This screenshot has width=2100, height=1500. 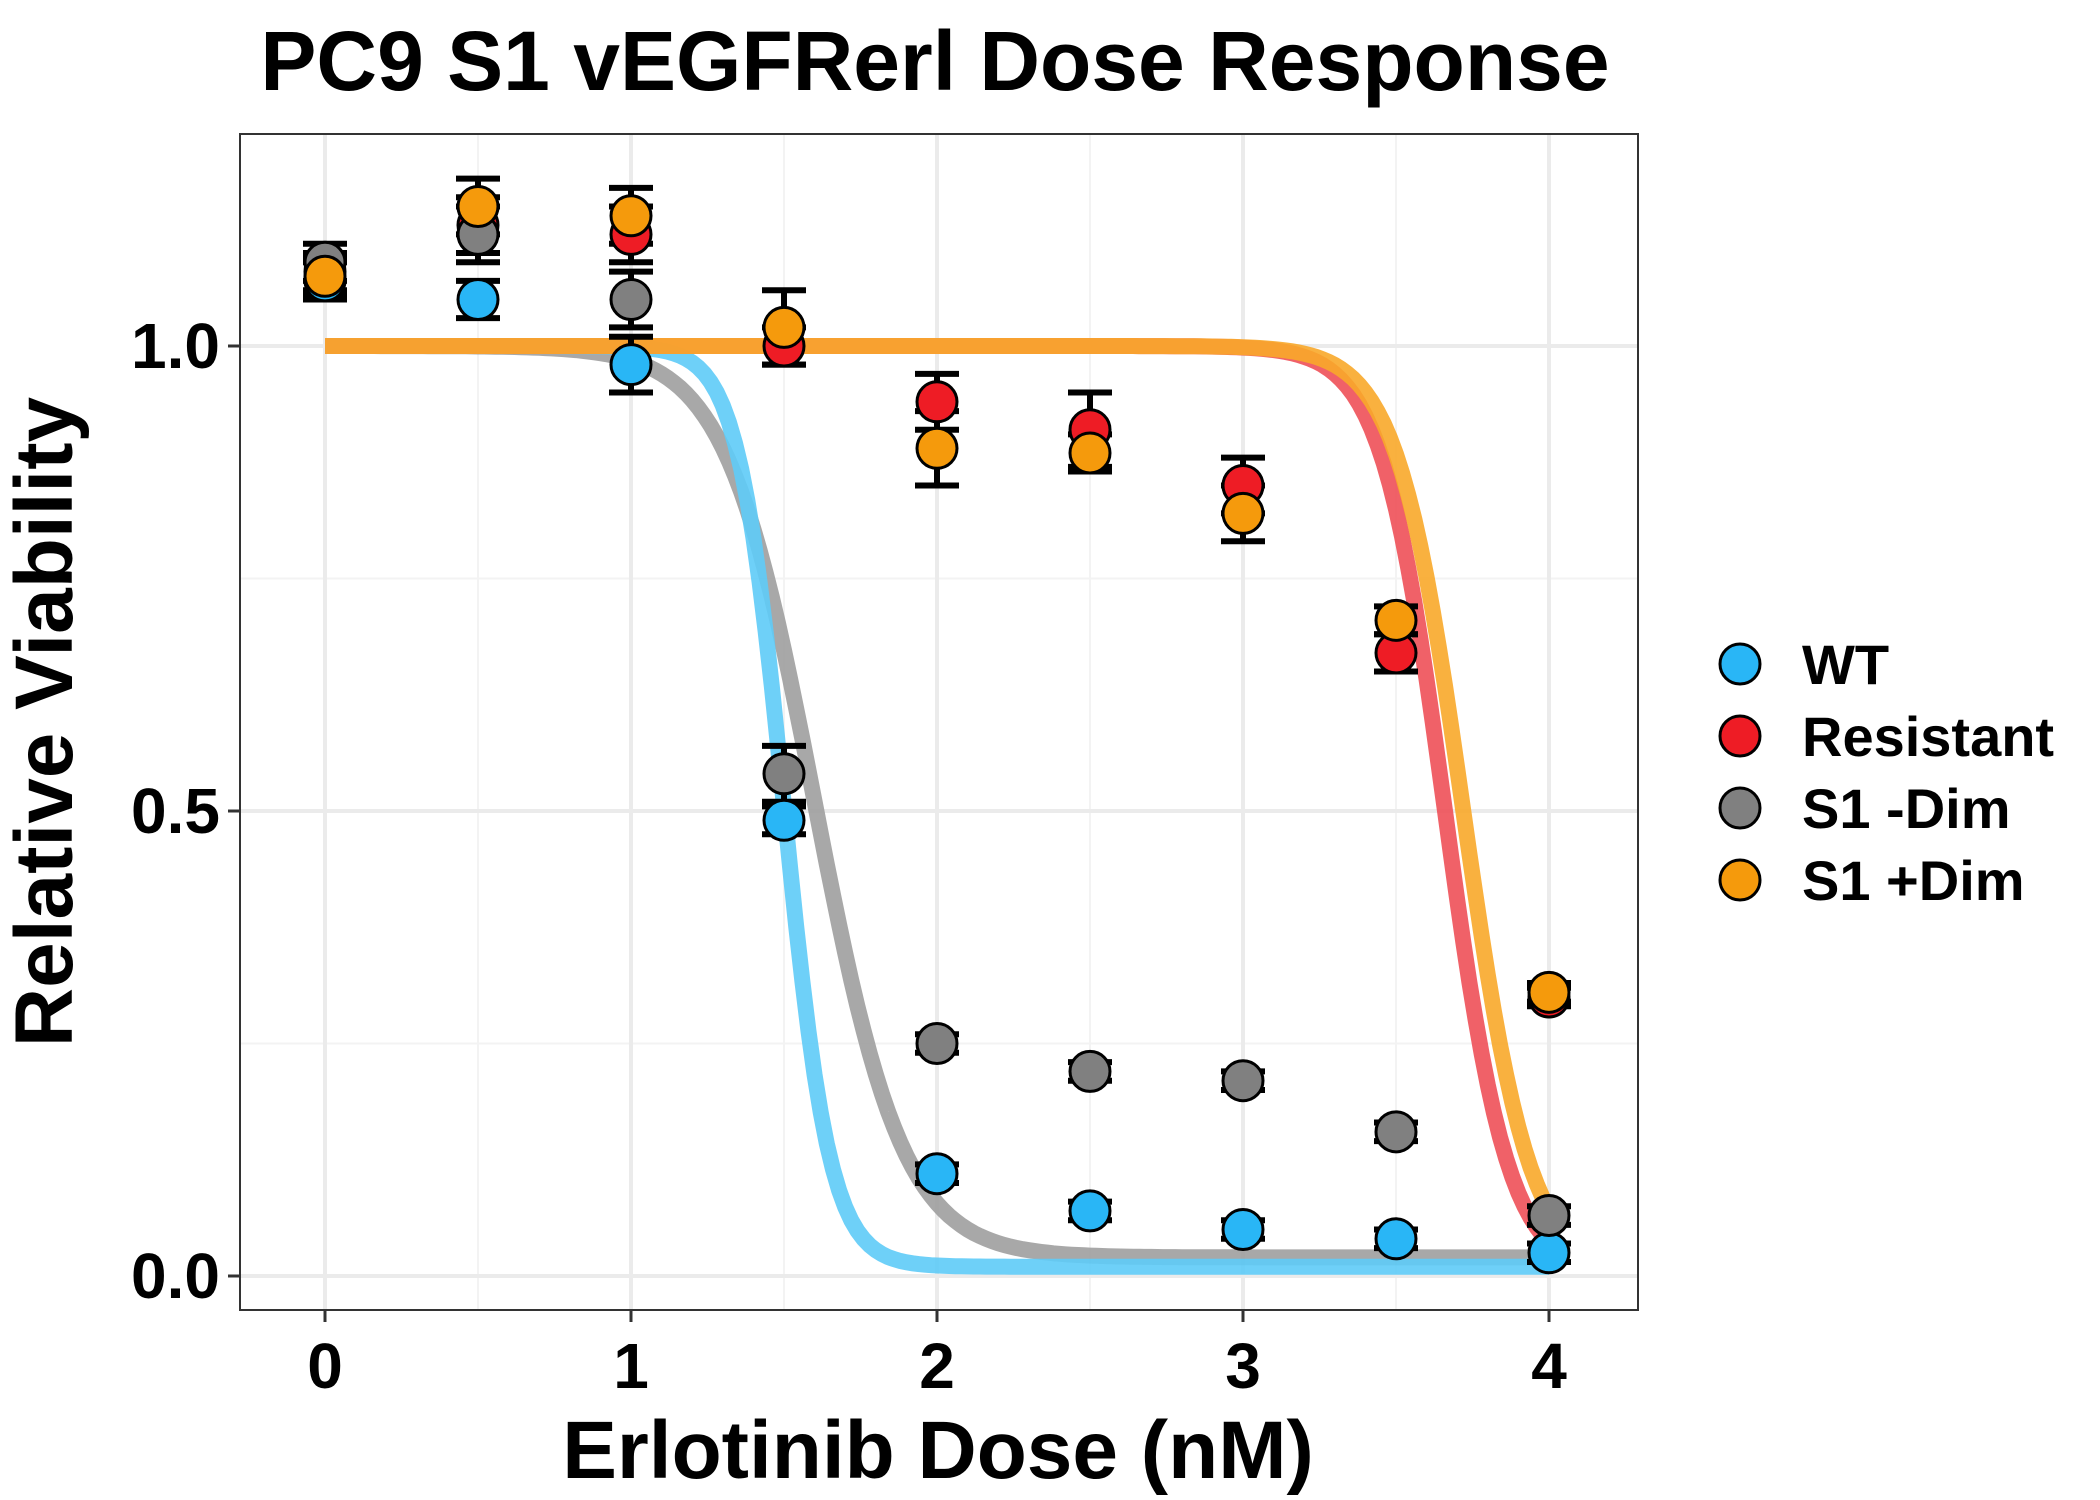 What do you see at coordinates (938, 1450) in the screenshot?
I see `x-axis-title: Erlotinib Dose (nM)` at bounding box center [938, 1450].